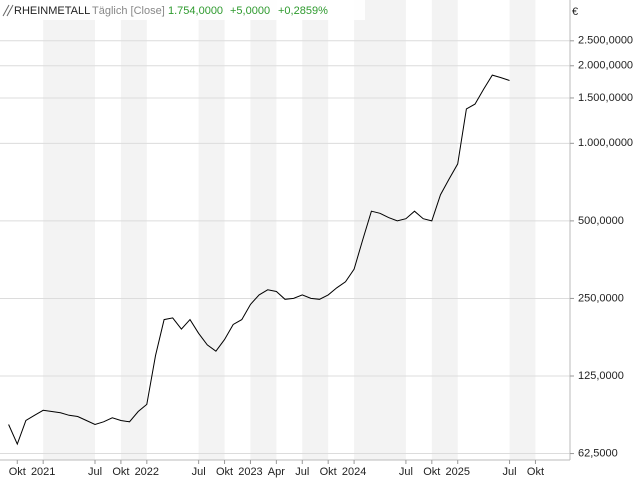  What do you see at coordinates (601, 376) in the screenshot?
I see `y-tick-label: 125,0000` at bounding box center [601, 376].